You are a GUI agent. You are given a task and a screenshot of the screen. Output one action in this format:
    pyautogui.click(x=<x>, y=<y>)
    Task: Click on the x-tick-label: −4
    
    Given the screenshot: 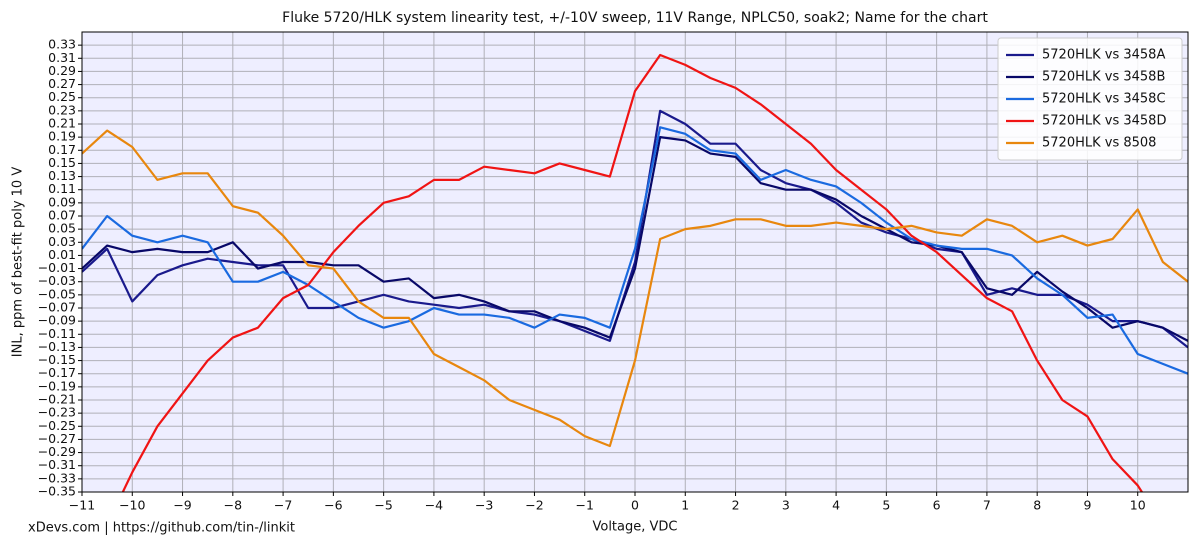 What is the action you would take?
    pyautogui.click(x=434, y=505)
    